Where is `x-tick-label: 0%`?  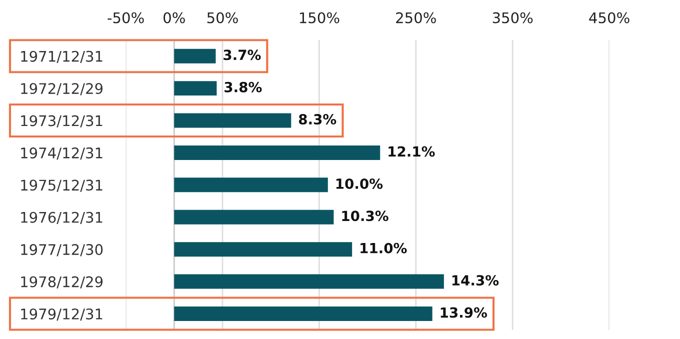
x-tick-label: 0% is located at coordinates (174, 18).